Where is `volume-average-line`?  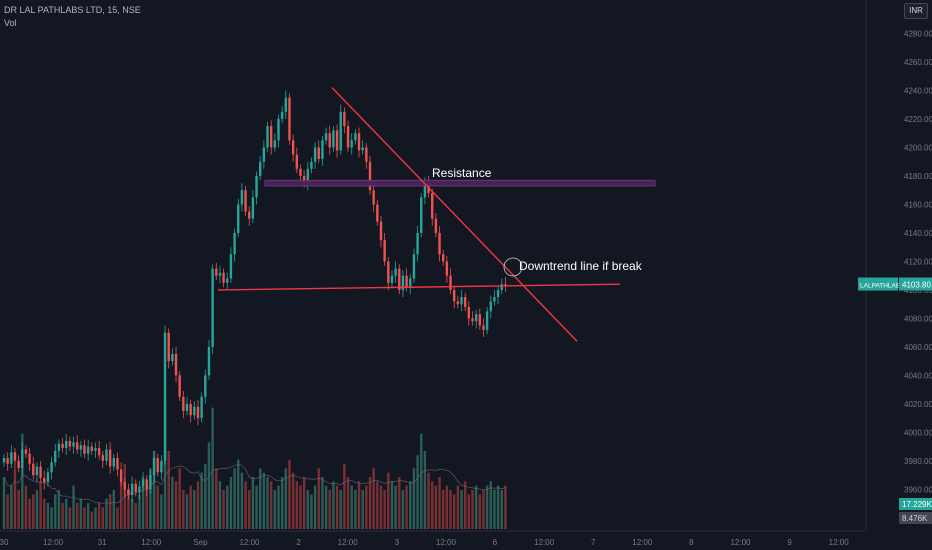
volume-average-line is located at coordinates (254, 483).